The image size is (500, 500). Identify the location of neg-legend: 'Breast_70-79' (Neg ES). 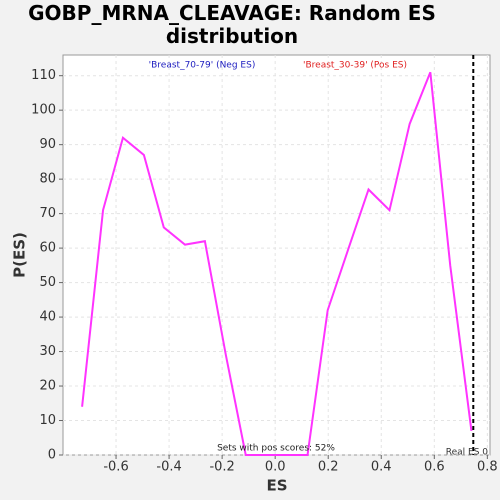
(202, 66).